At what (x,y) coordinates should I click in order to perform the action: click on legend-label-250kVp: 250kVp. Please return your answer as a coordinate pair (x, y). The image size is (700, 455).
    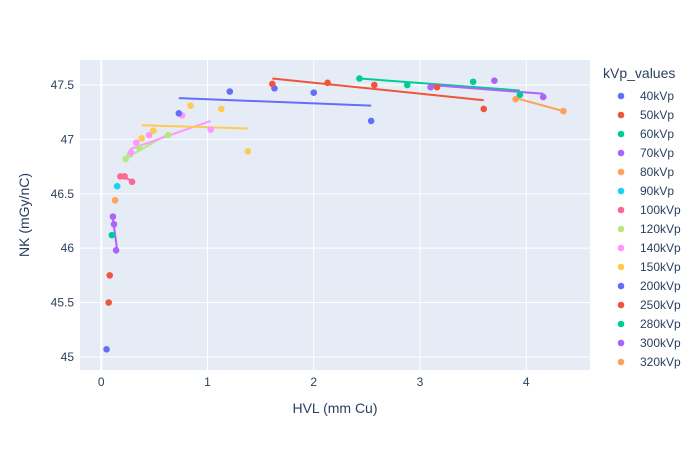
    Looking at the image, I should click on (660, 305).